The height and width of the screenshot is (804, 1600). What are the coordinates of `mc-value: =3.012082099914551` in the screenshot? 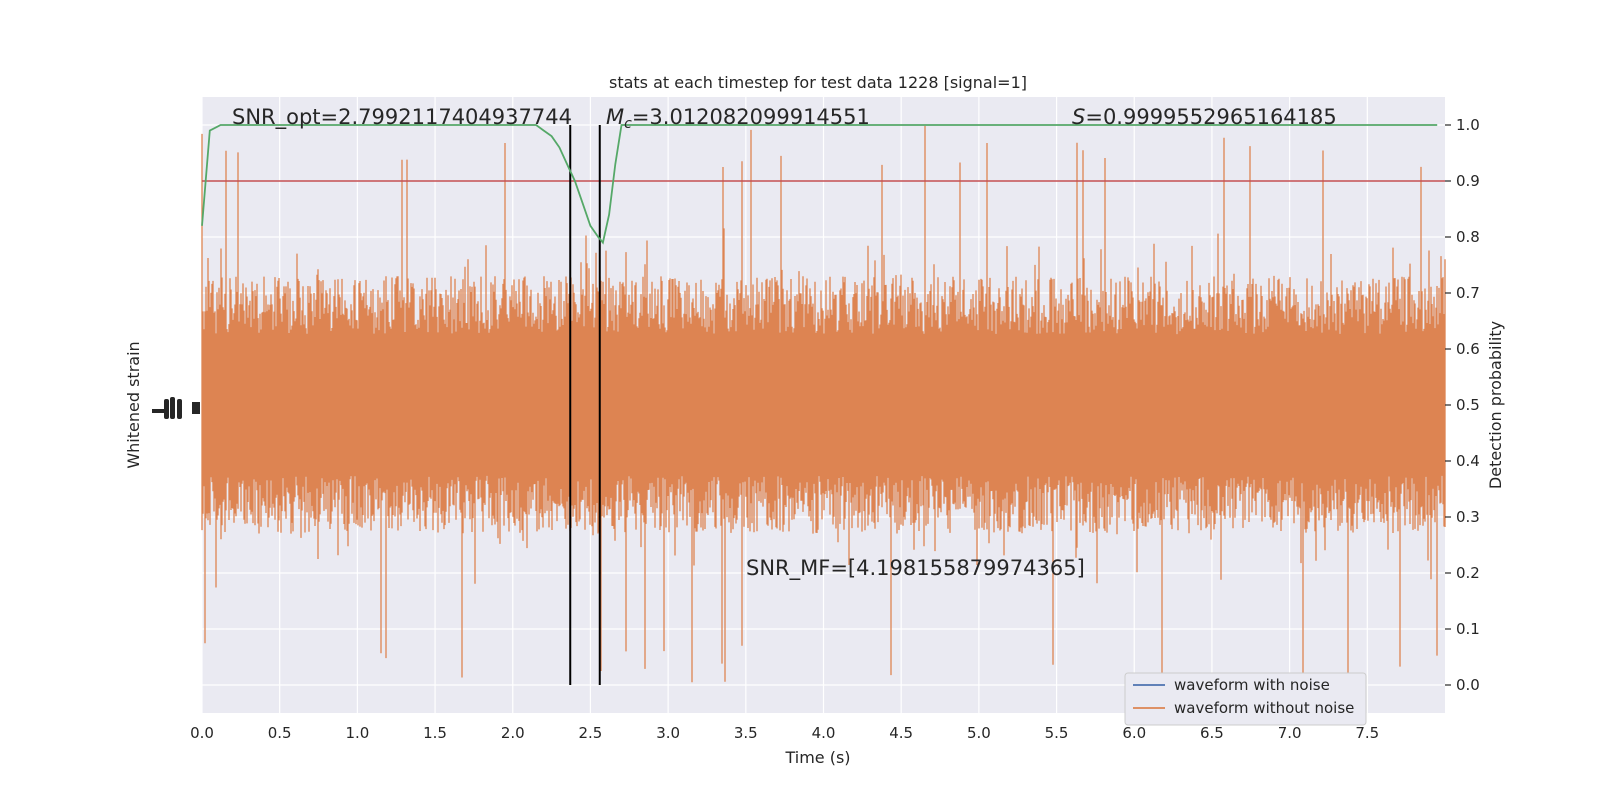 It's located at (751, 117).